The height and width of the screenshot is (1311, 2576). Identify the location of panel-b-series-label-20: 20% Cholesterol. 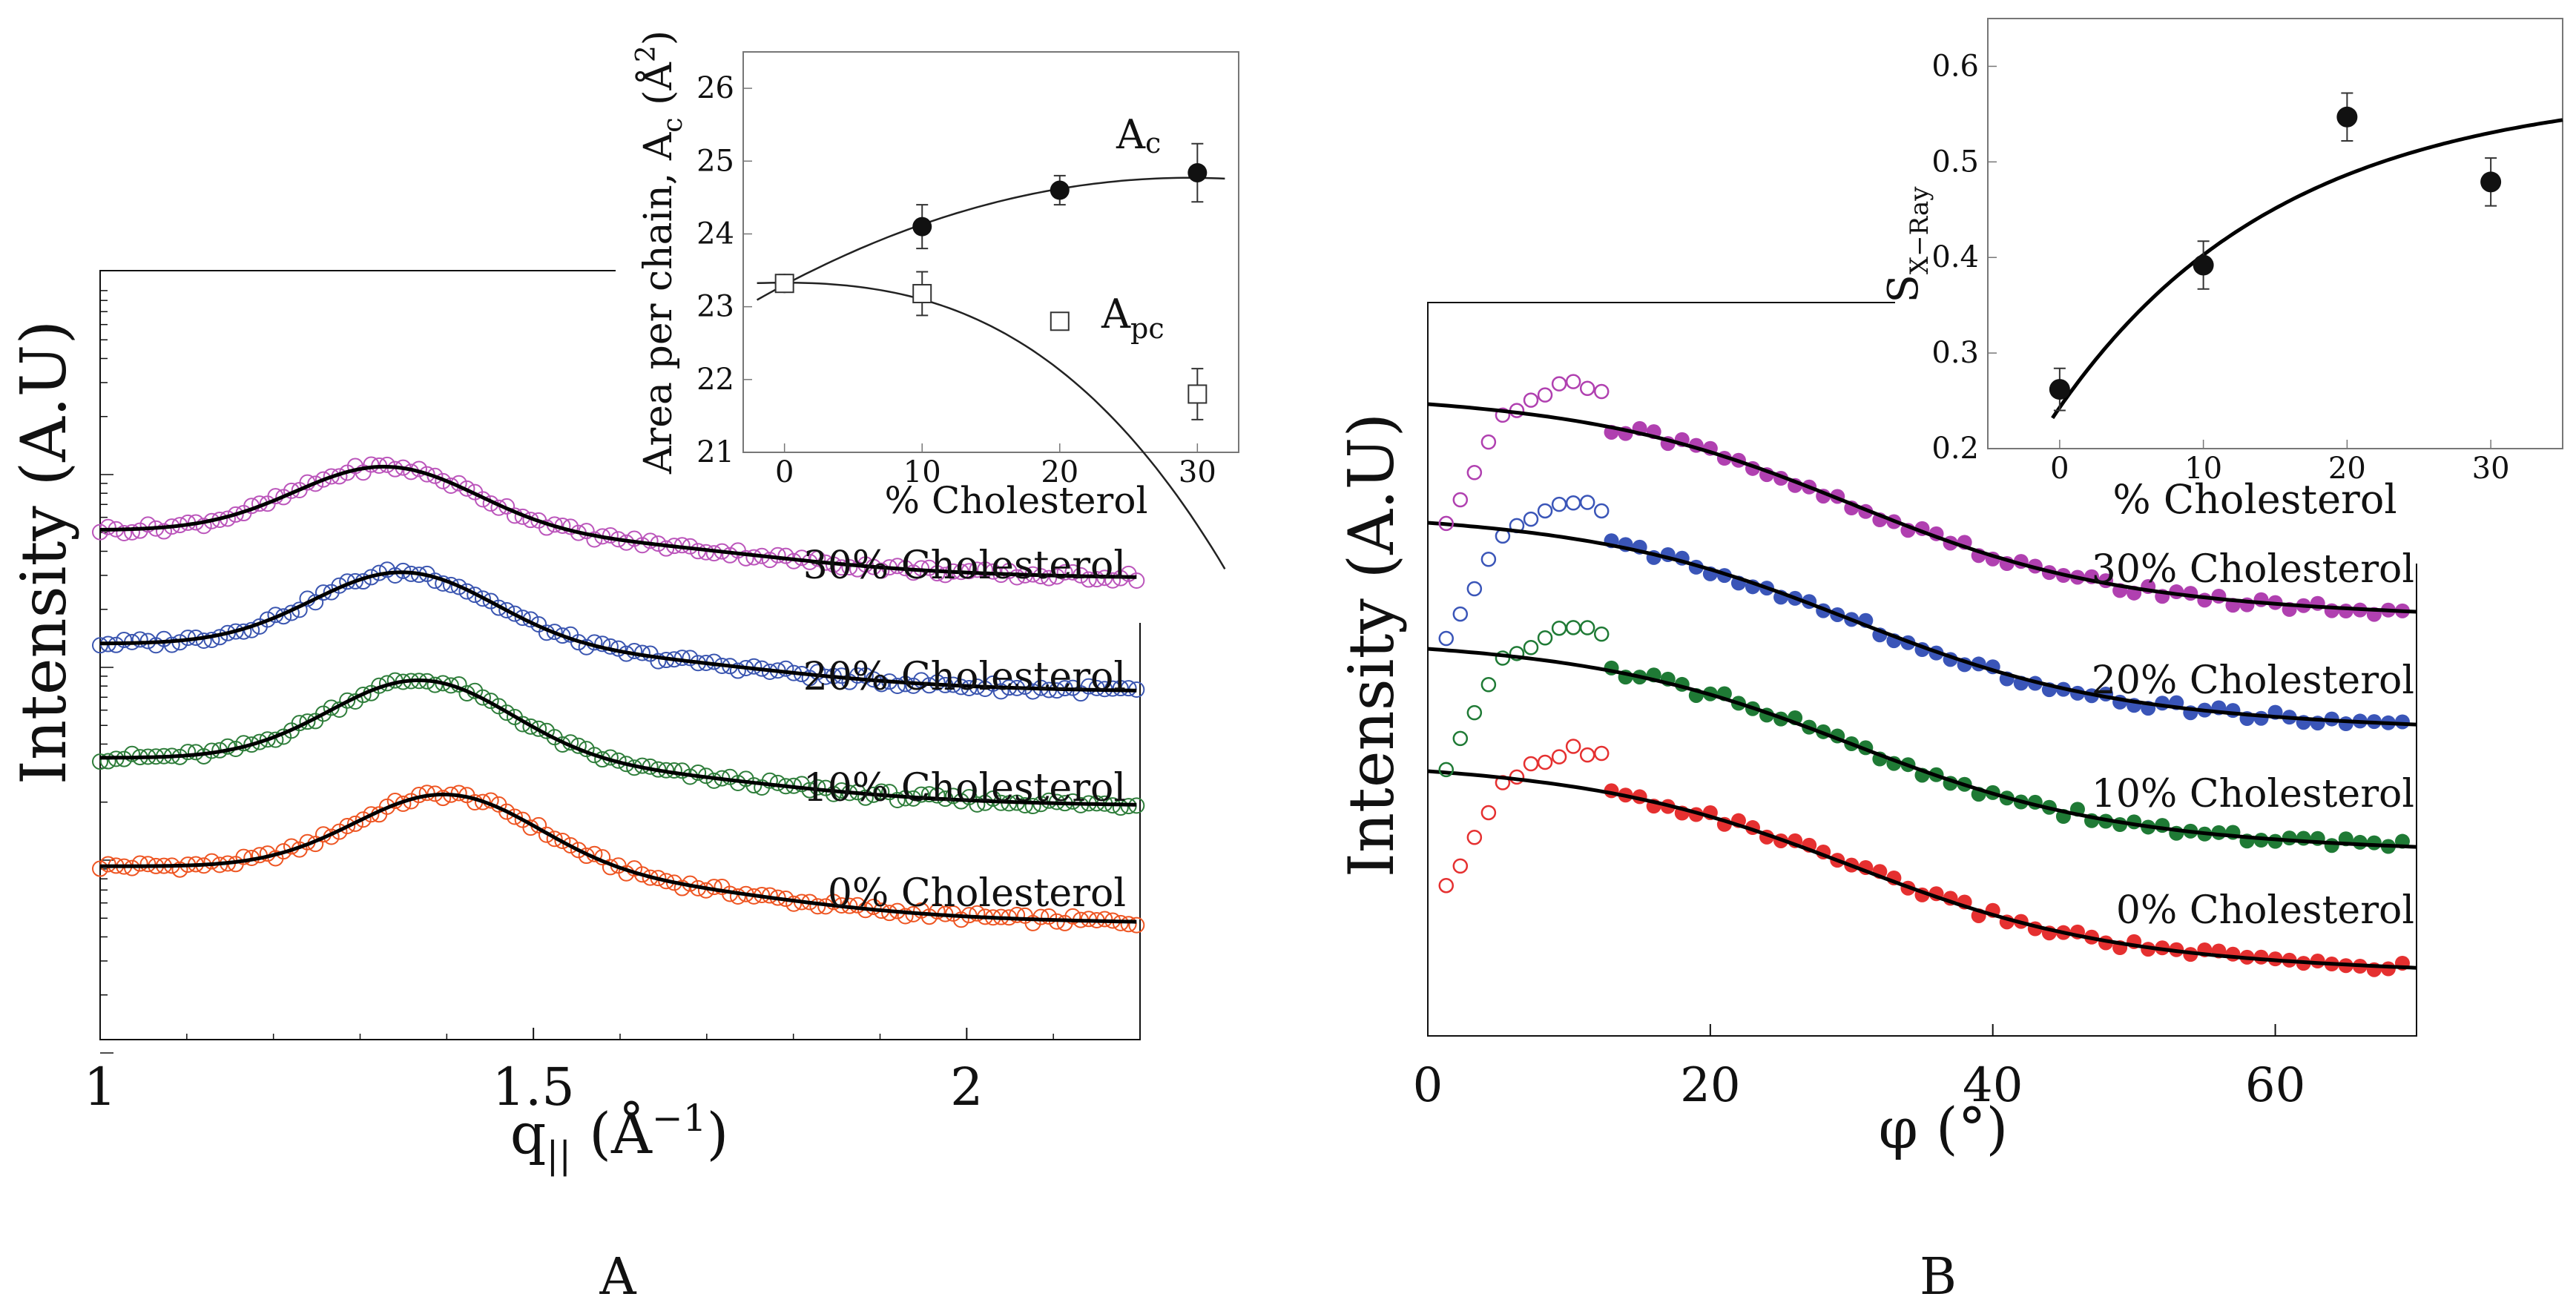
(2253, 681).